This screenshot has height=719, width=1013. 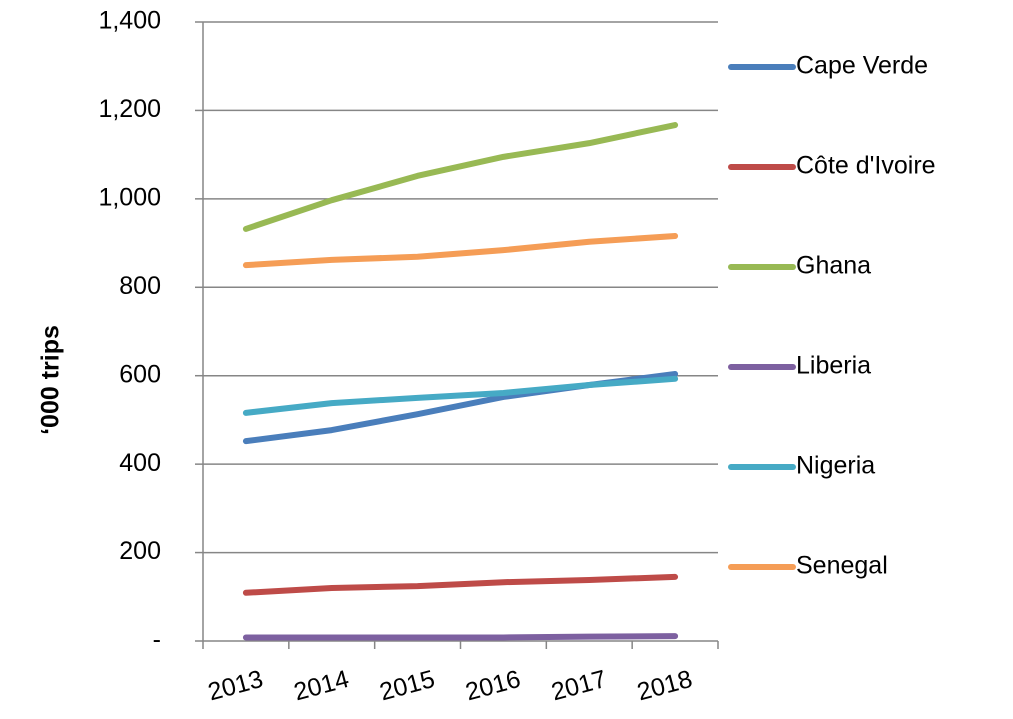 What do you see at coordinates (235, 685) in the screenshot?
I see `x-tick-label: 2013` at bounding box center [235, 685].